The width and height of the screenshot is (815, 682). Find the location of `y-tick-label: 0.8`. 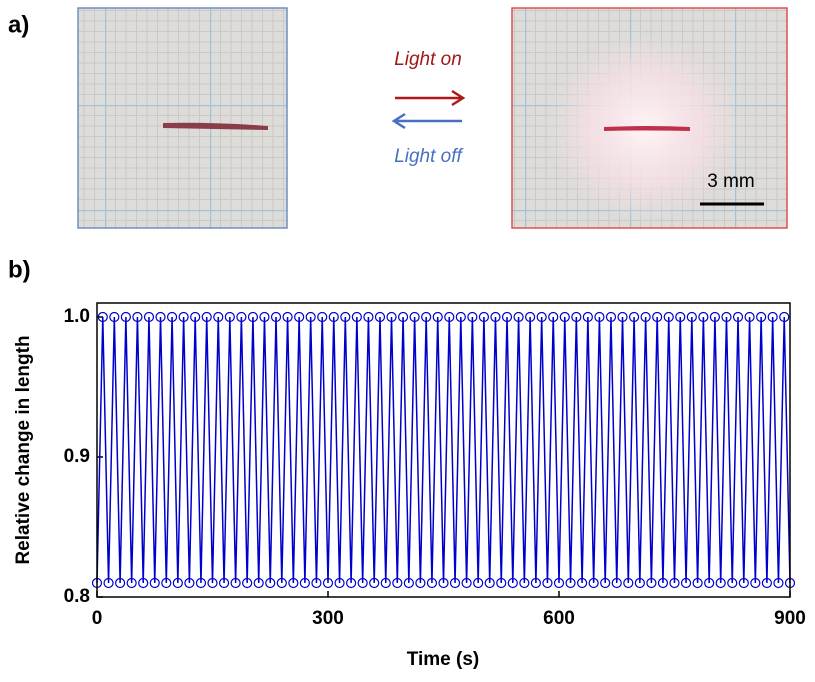

y-tick-label: 0.8 is located at coordinates (77, 596).